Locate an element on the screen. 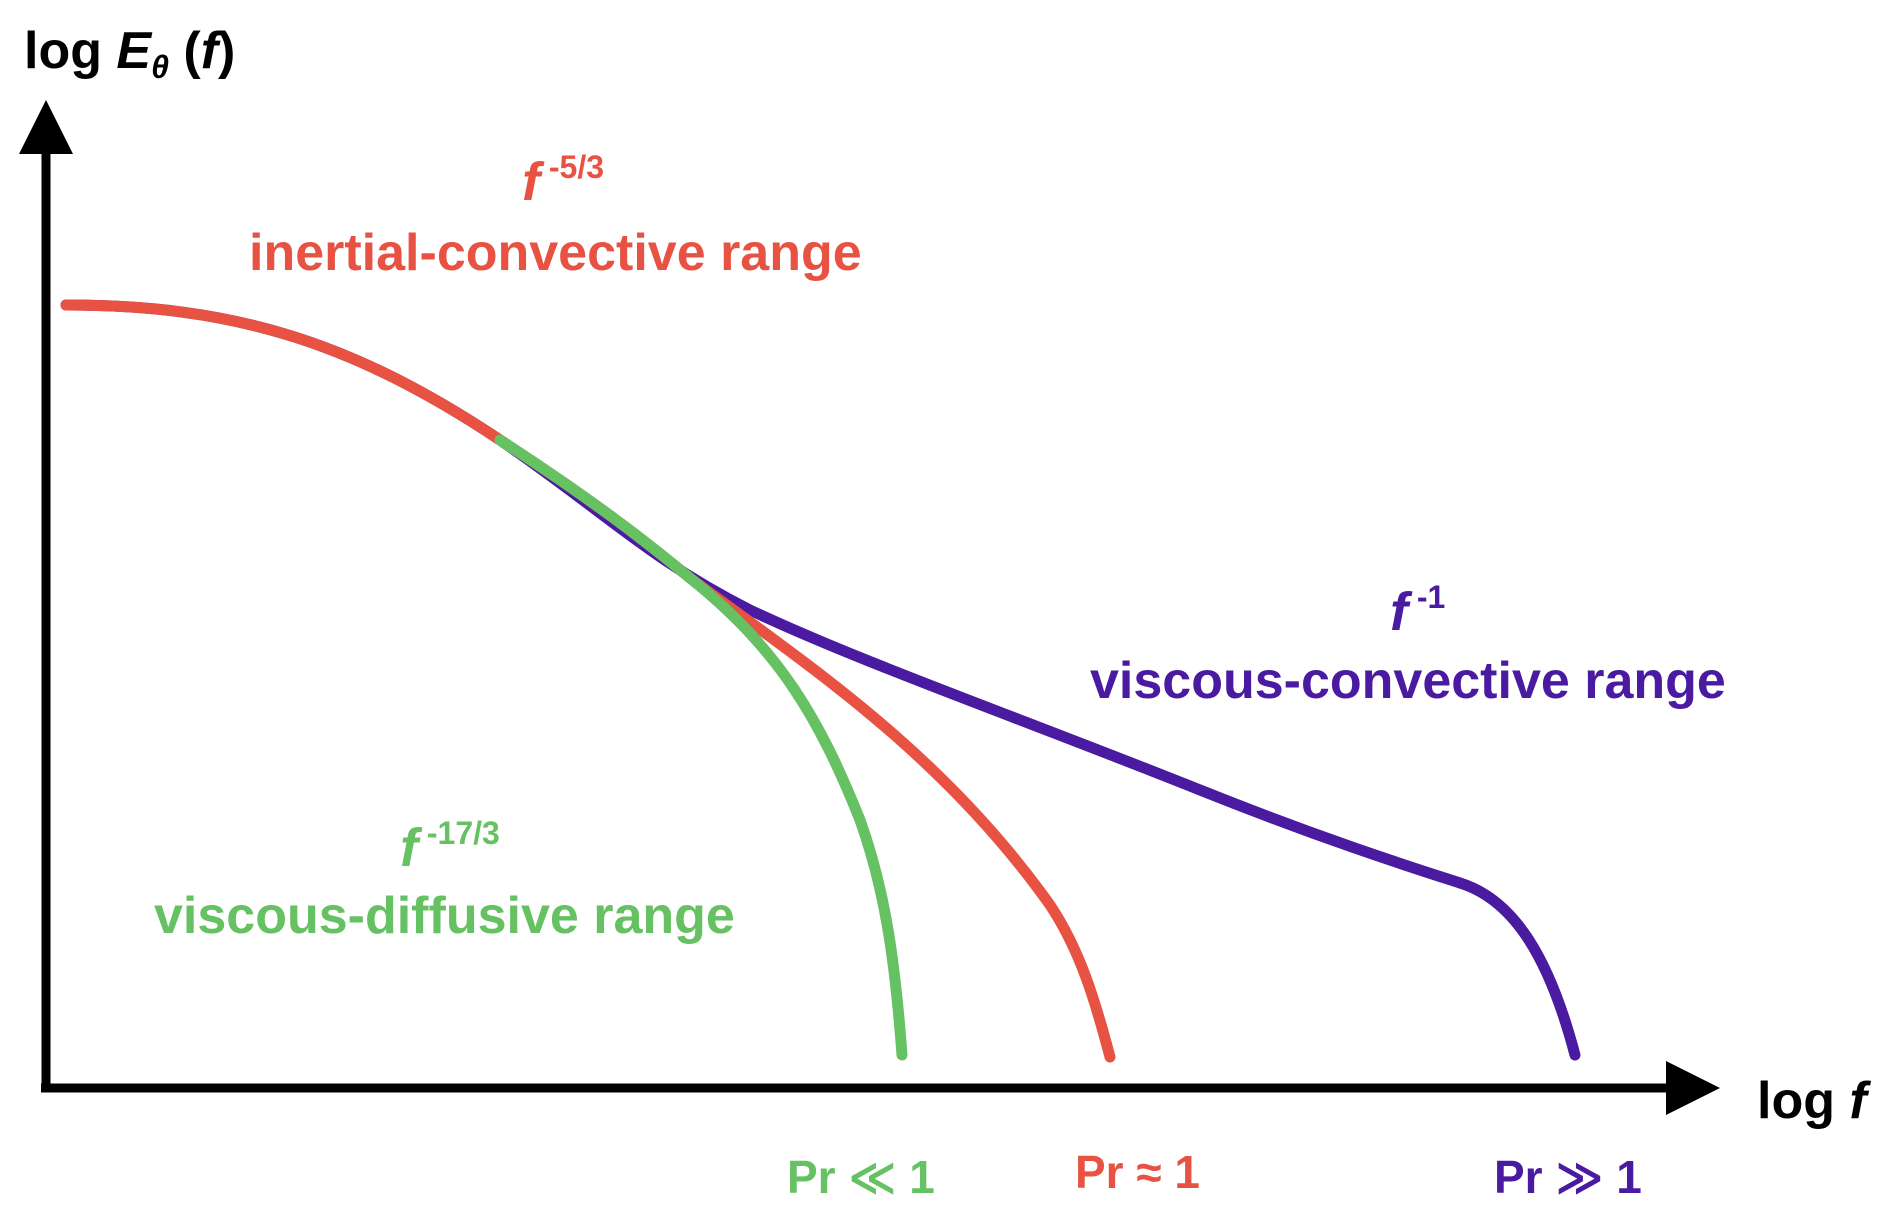 The image size is (1892, 1213). viscous-diffusive-label: viscous-diffusive range is located at coordinates (444, 916).